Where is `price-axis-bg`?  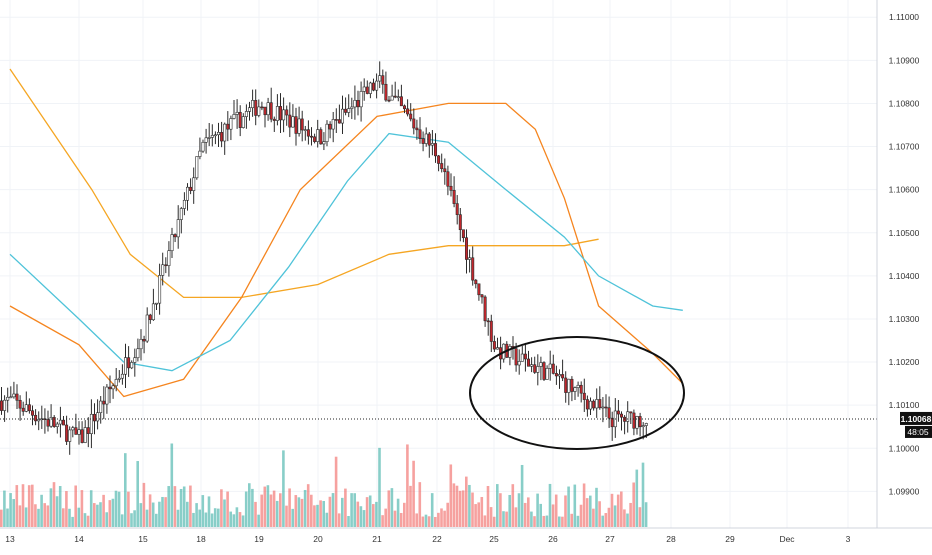
price-axis-bg is located at coordinates (904, 275).